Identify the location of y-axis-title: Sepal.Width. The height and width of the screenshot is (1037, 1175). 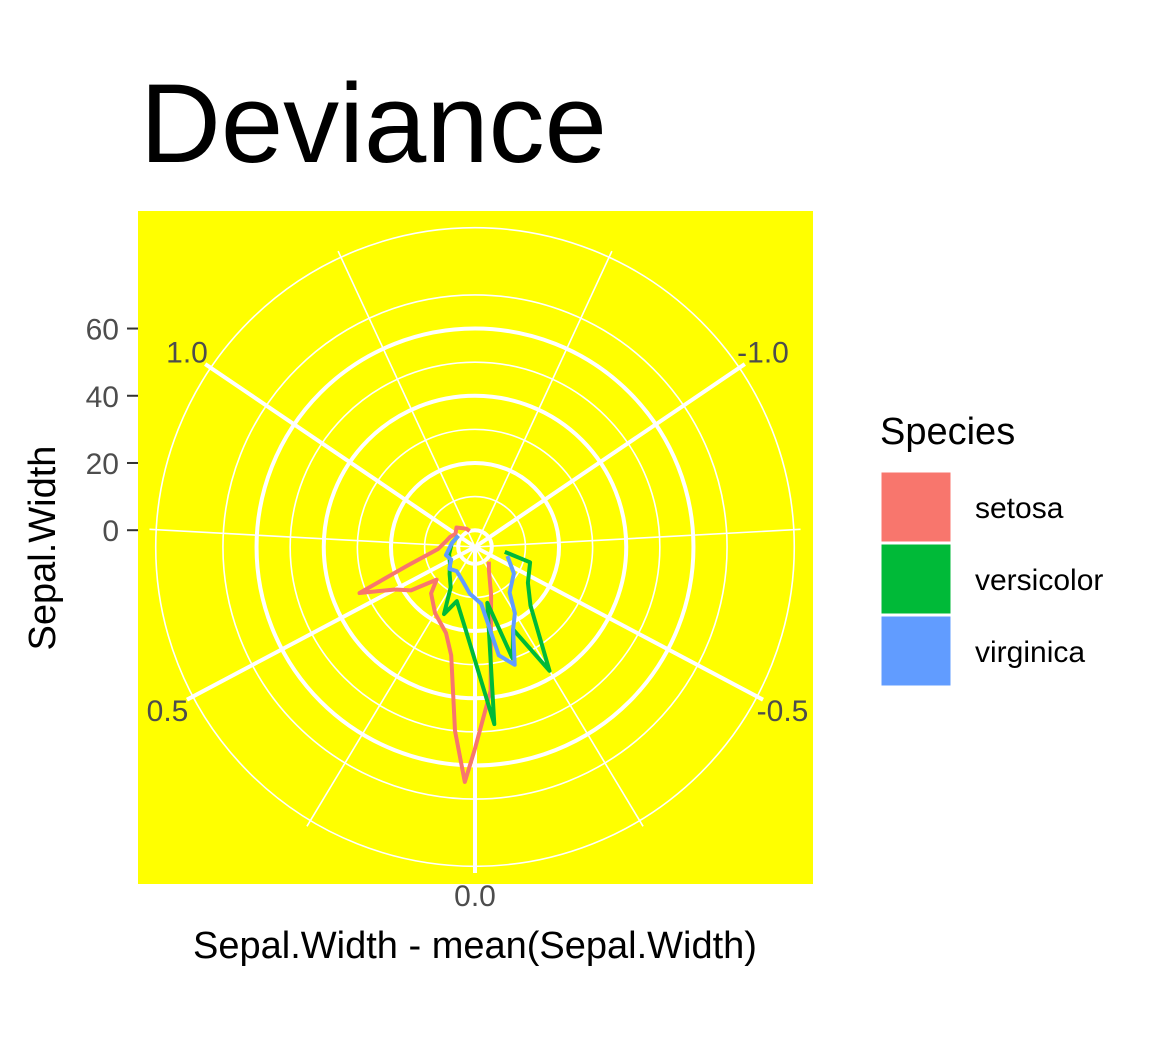
(43, 548).